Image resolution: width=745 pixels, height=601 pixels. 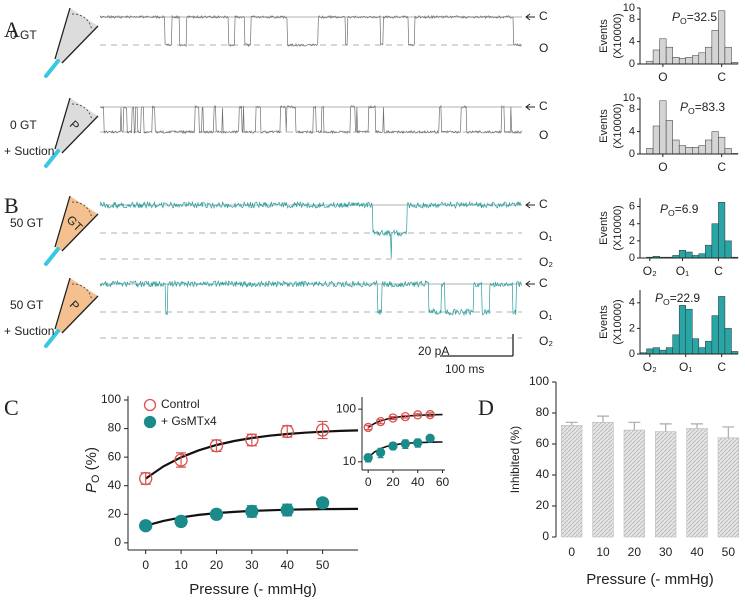 I want to click on y-tick-label: 40, so click(x=543, y=474).